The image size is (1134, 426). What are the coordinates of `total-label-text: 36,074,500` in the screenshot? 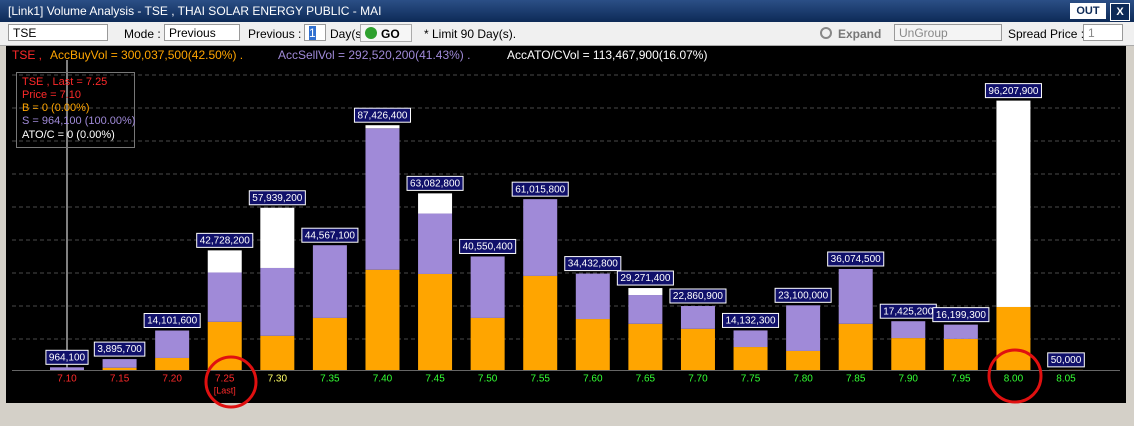 It's located at (856, 259).